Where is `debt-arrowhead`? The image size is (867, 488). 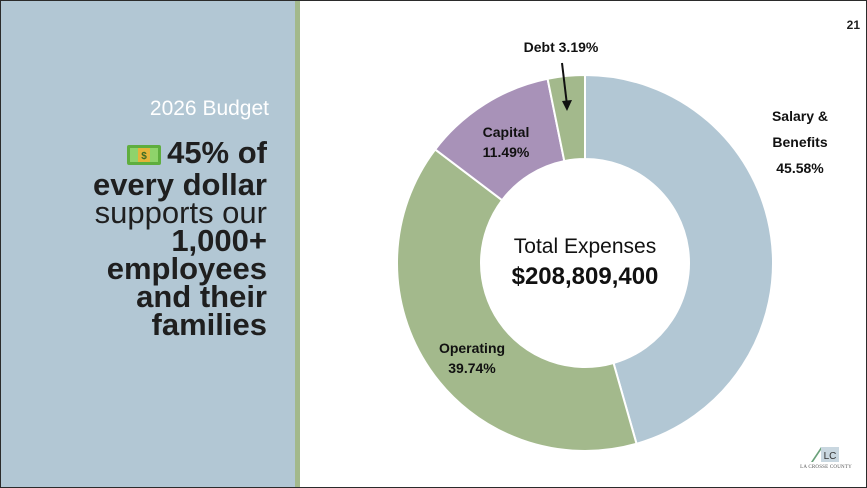 debt-arrowhead is located at coordinates (567, 105).